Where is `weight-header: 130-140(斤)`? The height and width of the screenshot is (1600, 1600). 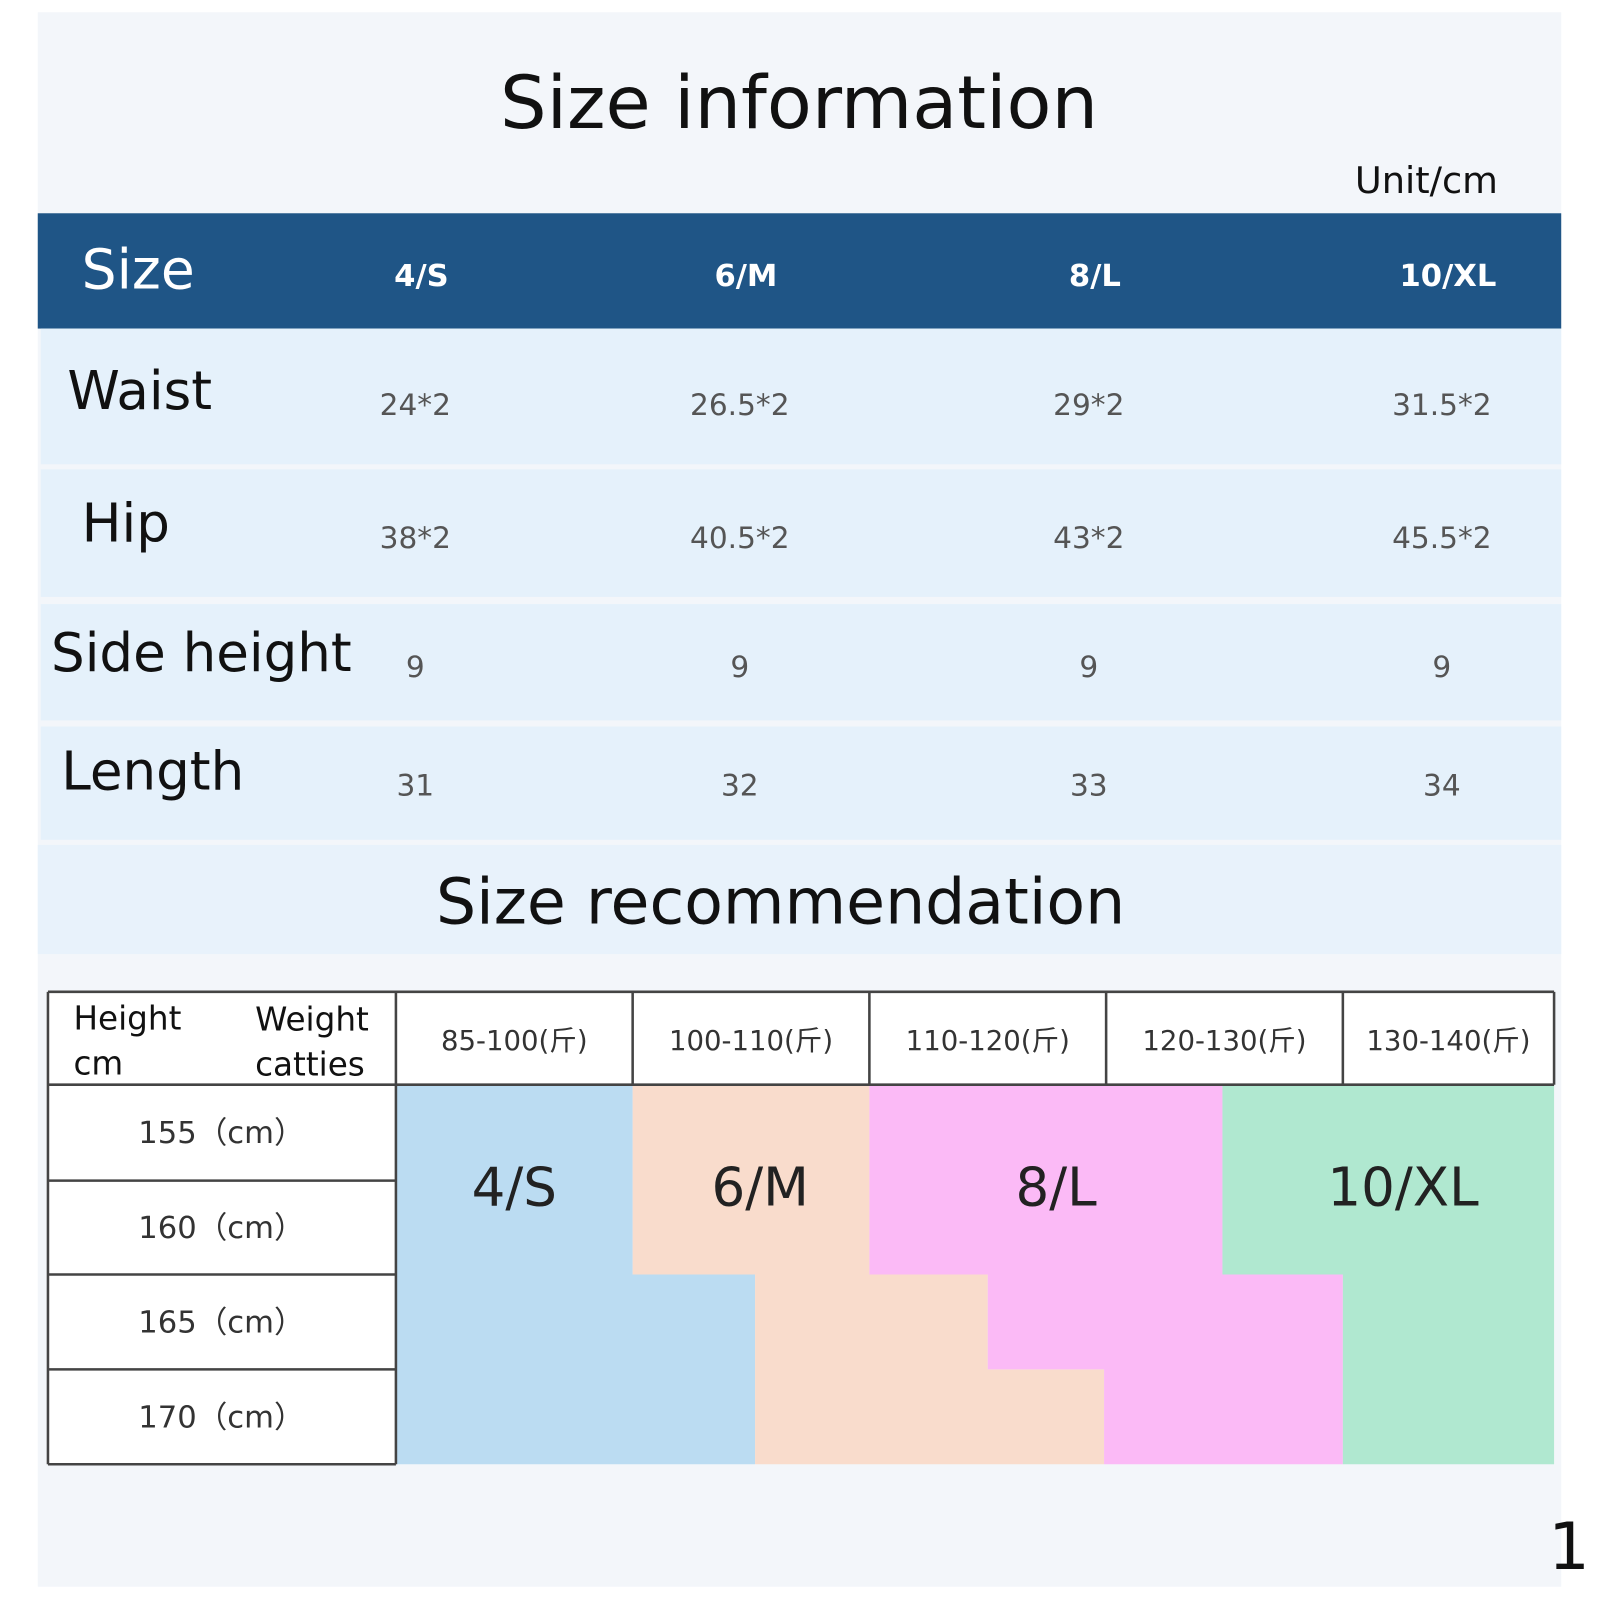
weight-header: 130-140(斤) is located at coordinates (1448, 1041).